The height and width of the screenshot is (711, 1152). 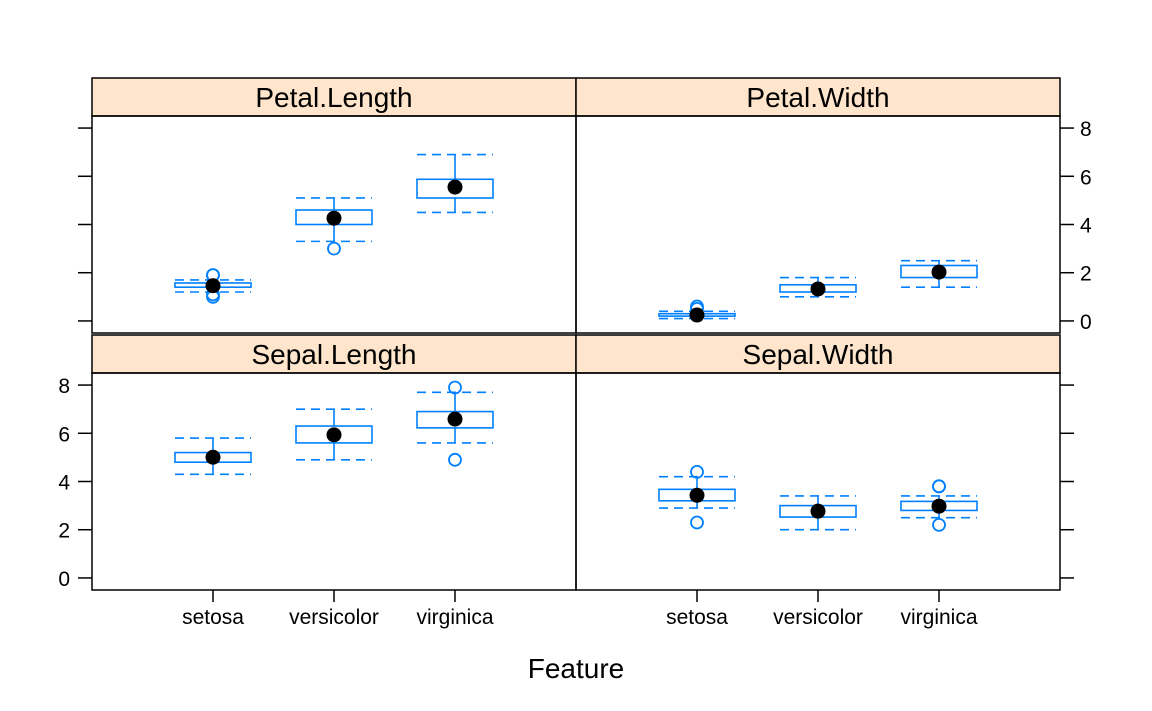 I want to click on panel-title: Petal.Length, so click(x=333, y=97).